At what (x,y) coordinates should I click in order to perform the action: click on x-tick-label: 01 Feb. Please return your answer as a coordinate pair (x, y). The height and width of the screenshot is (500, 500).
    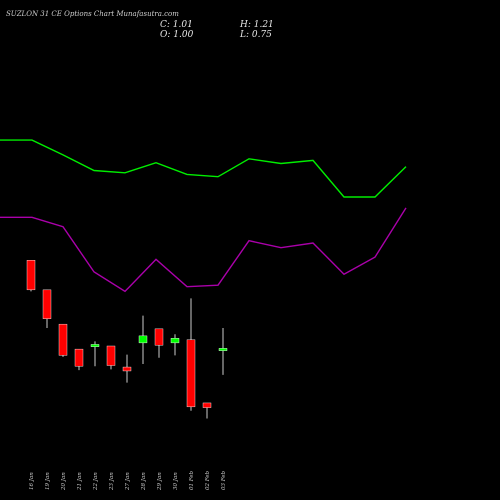
    Looking at the image, I should click on (192, 480).